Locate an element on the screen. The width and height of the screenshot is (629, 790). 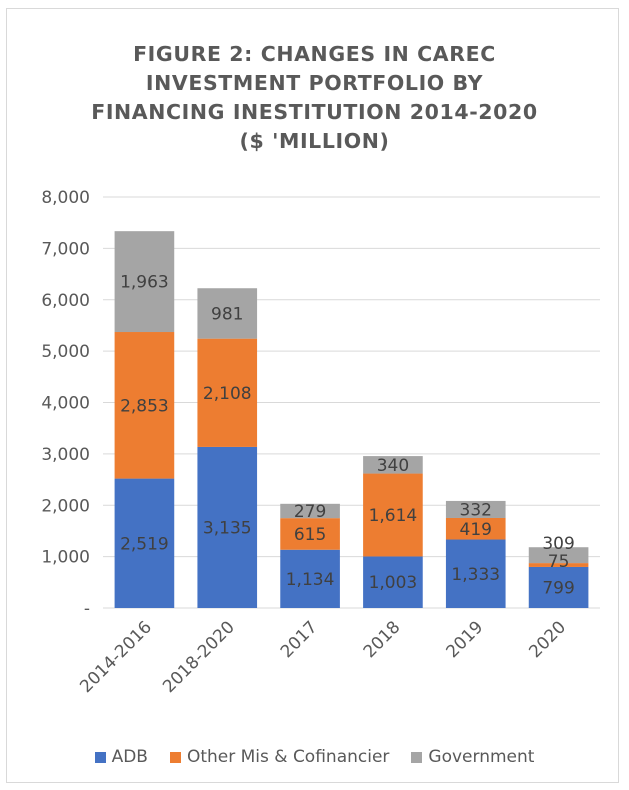
data-label: 2,853 is located at coordinates (144, 406).